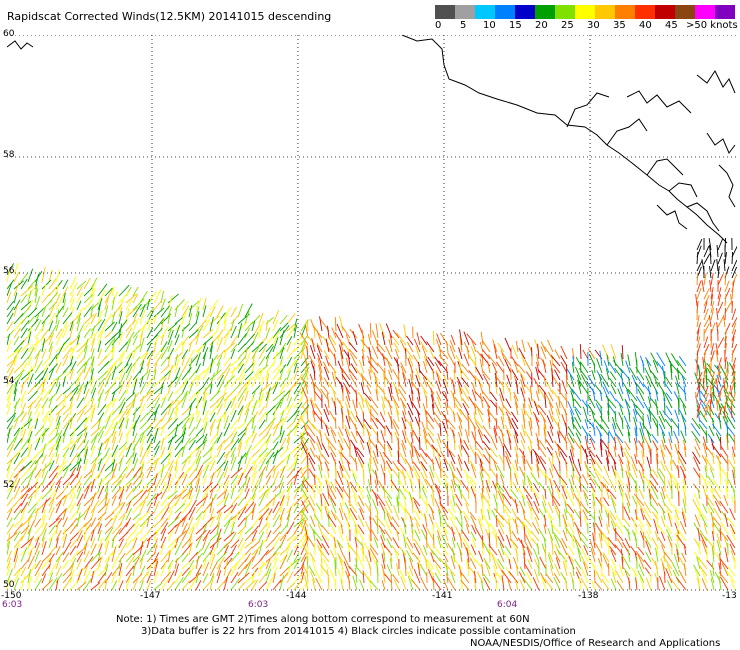  What do you see at coordinates (9, 381) in the screenshot?
I see `lat-label-54: 54` at bounding box center [9, 381].